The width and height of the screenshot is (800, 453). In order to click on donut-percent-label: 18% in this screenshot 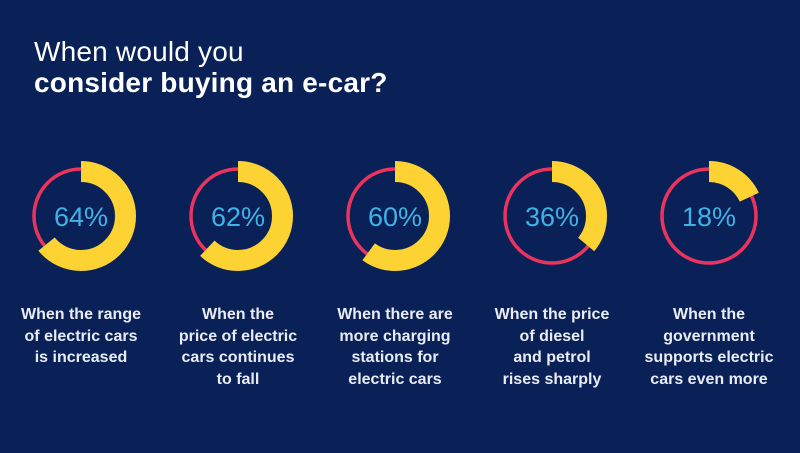, I will do `click(709, 217)`.